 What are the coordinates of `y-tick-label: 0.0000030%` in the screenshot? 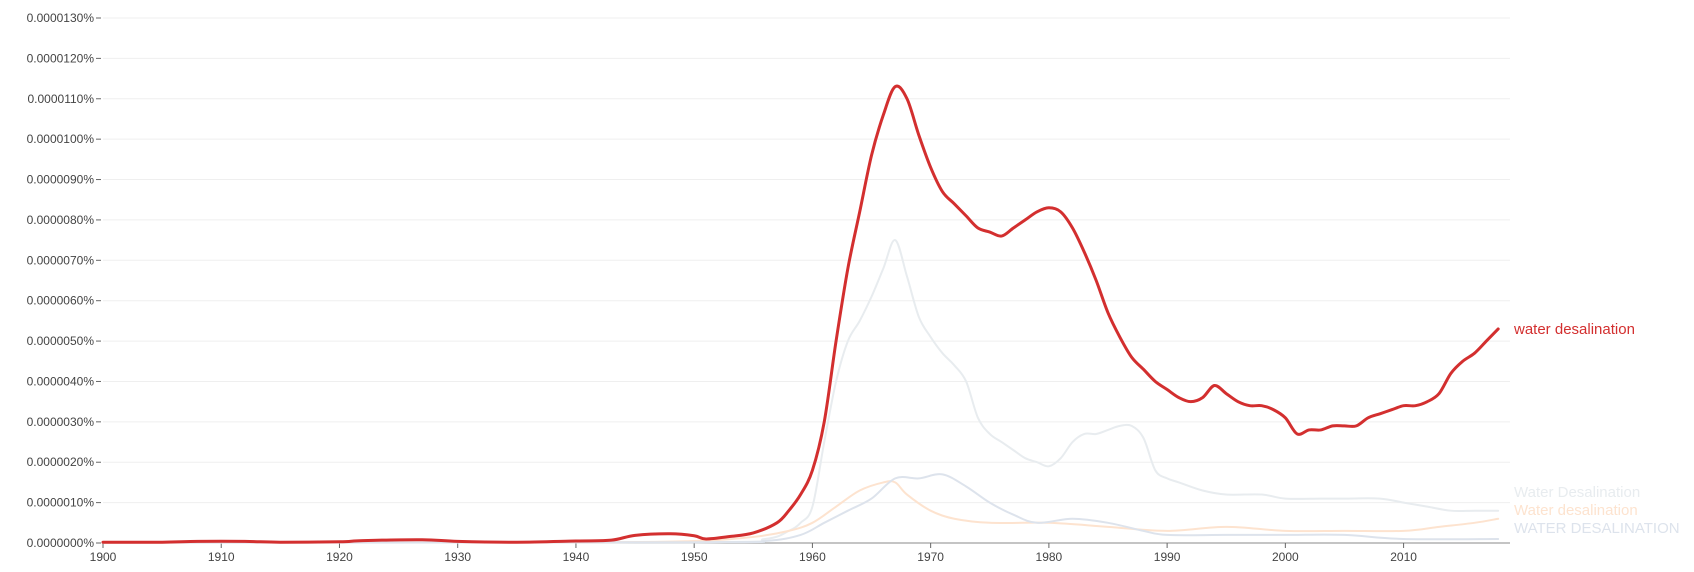 It's located at (61, 422).